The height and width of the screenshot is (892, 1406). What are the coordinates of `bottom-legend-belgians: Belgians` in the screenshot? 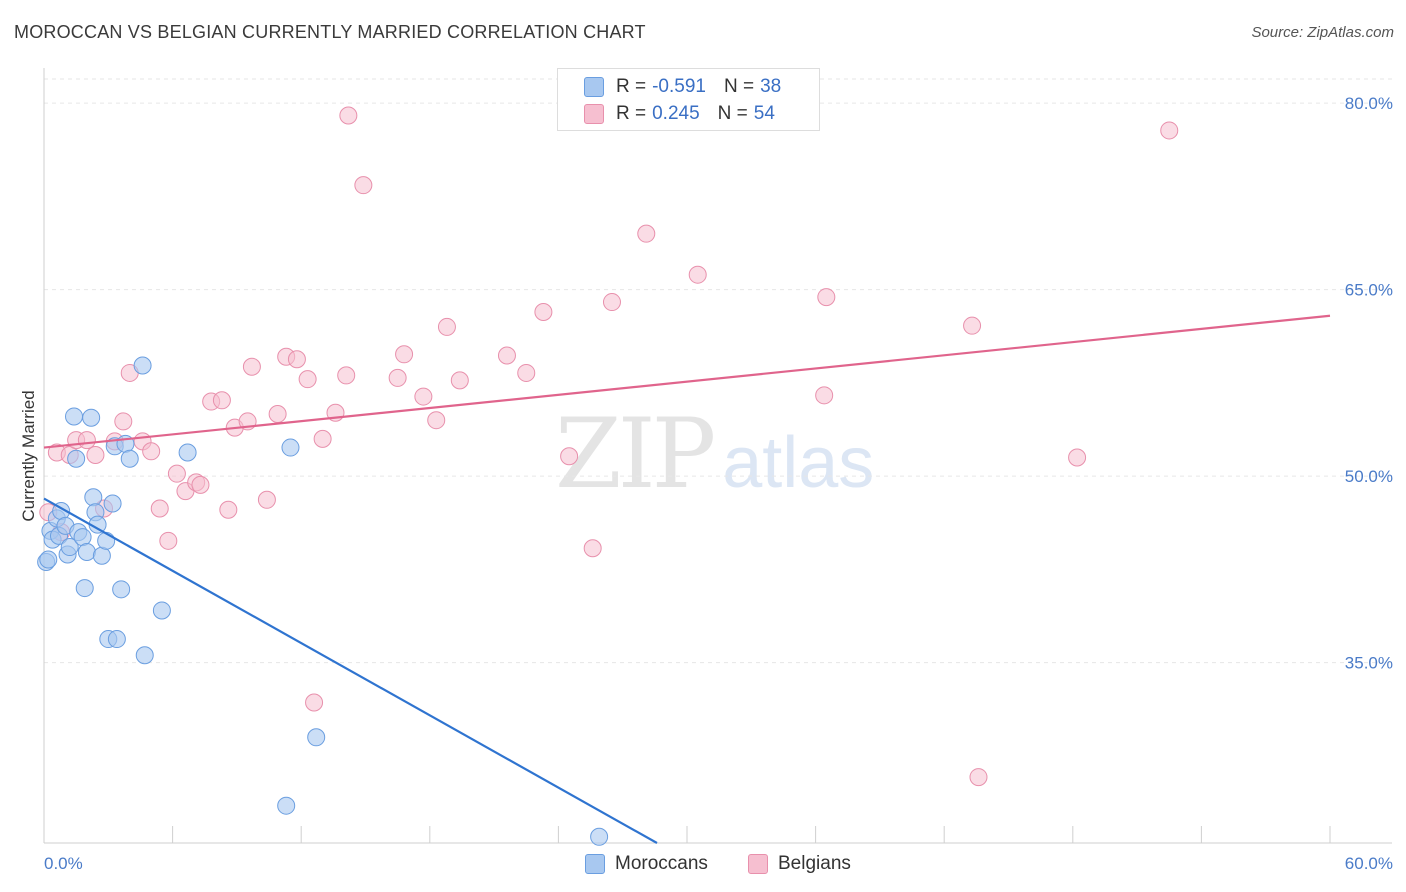 It's located at (799, 864).